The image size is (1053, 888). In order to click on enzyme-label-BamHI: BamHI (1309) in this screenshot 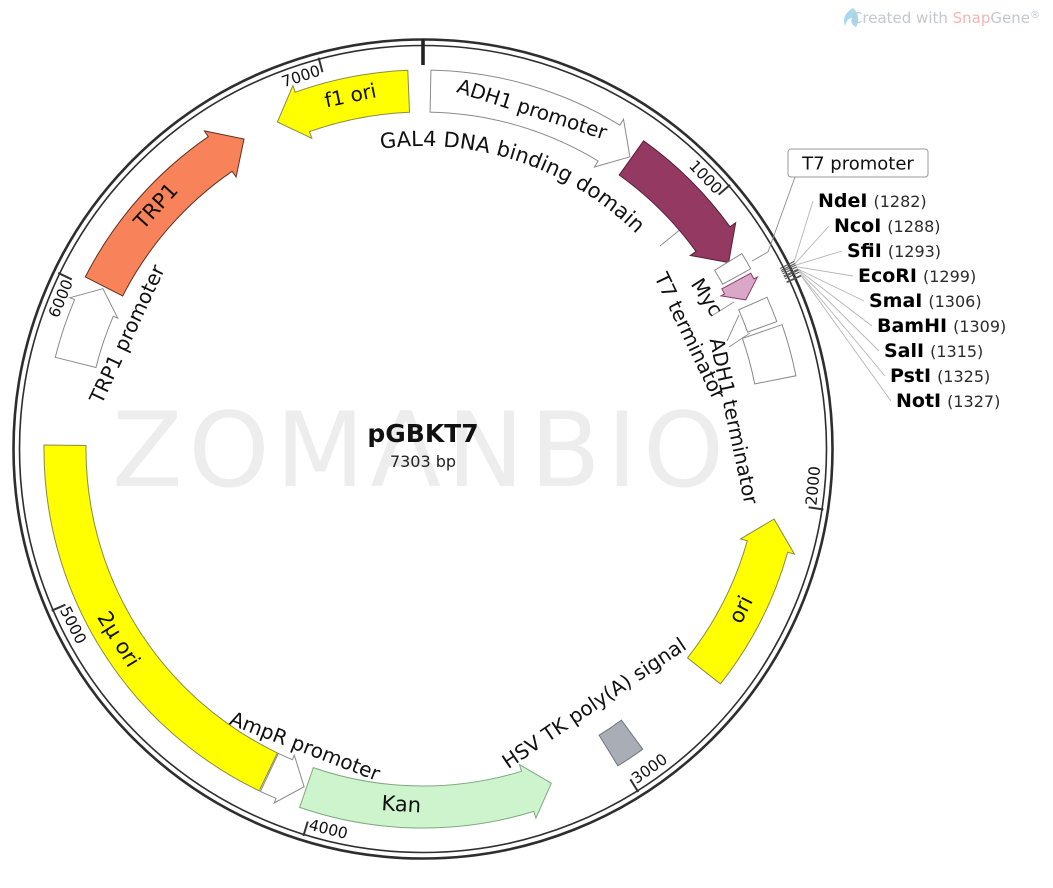, I will do `click(941, 326)`.